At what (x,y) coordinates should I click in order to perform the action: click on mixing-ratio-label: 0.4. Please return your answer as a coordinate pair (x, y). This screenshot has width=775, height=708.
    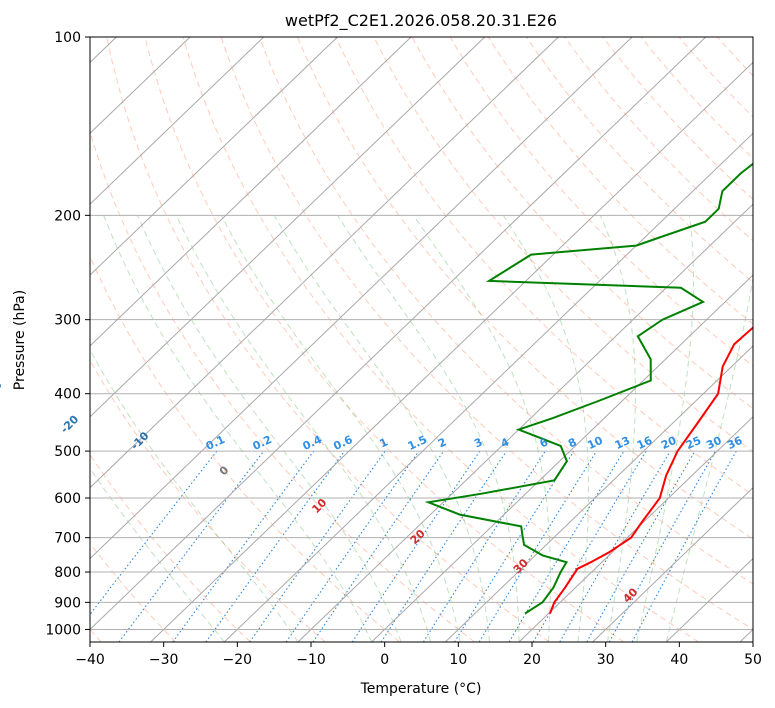
    Looking at the image, I should click on (312, 443).